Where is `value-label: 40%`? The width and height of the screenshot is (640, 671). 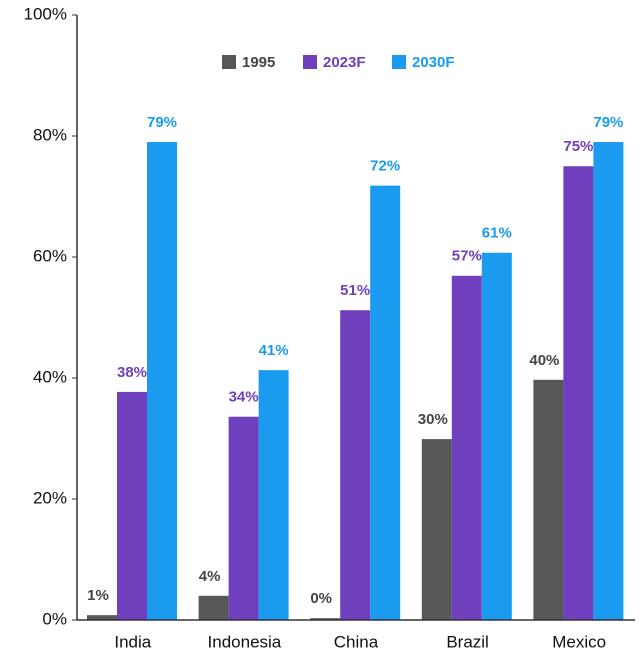
value-label: 40% is located at coordinates (544, 360).